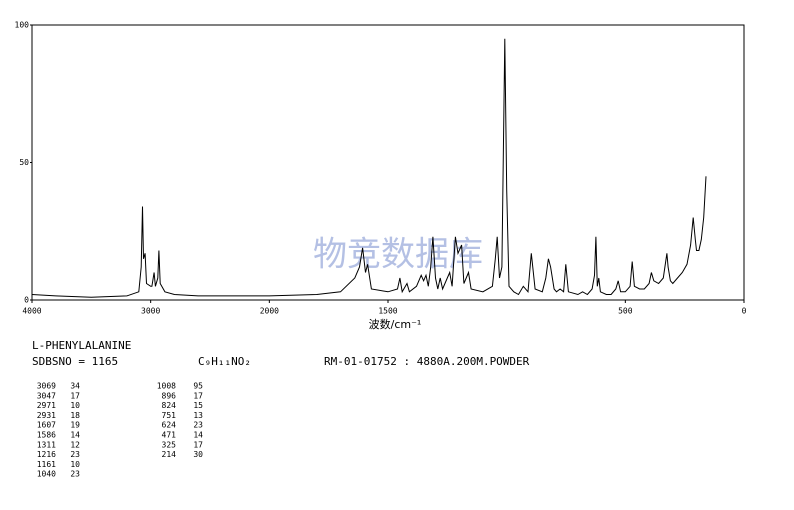 Image resolution: width=794 pixels, height=510 pixels. What do you see at coordinates (169, 425) in the screenshot?
I see `peak-wavenumber: 624` at bounding box center [169, 425].